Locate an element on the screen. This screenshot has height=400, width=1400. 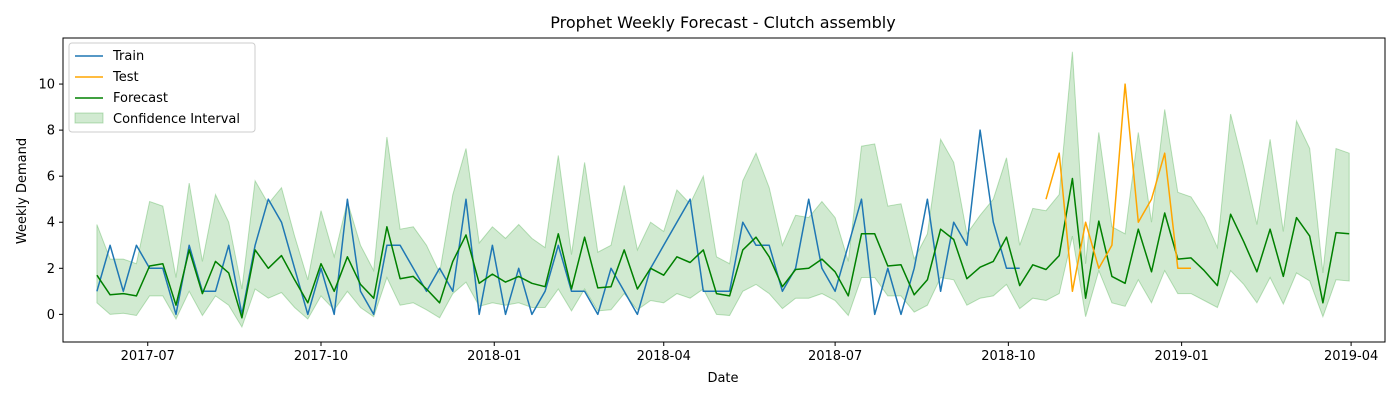
legend-label-train: Train is located at coordinates (128, 56).